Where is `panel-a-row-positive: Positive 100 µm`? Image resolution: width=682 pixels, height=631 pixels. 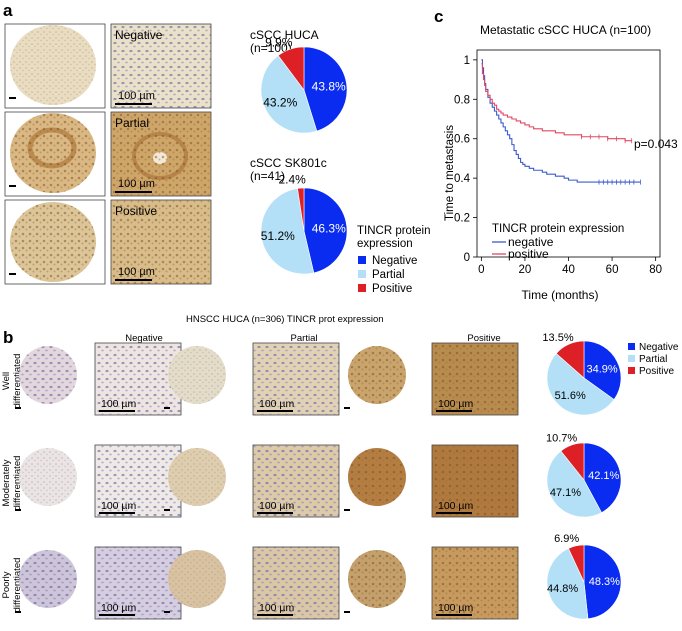
panel-a-row-positive: Positive 100 µm is located at coordinates (108, 242).